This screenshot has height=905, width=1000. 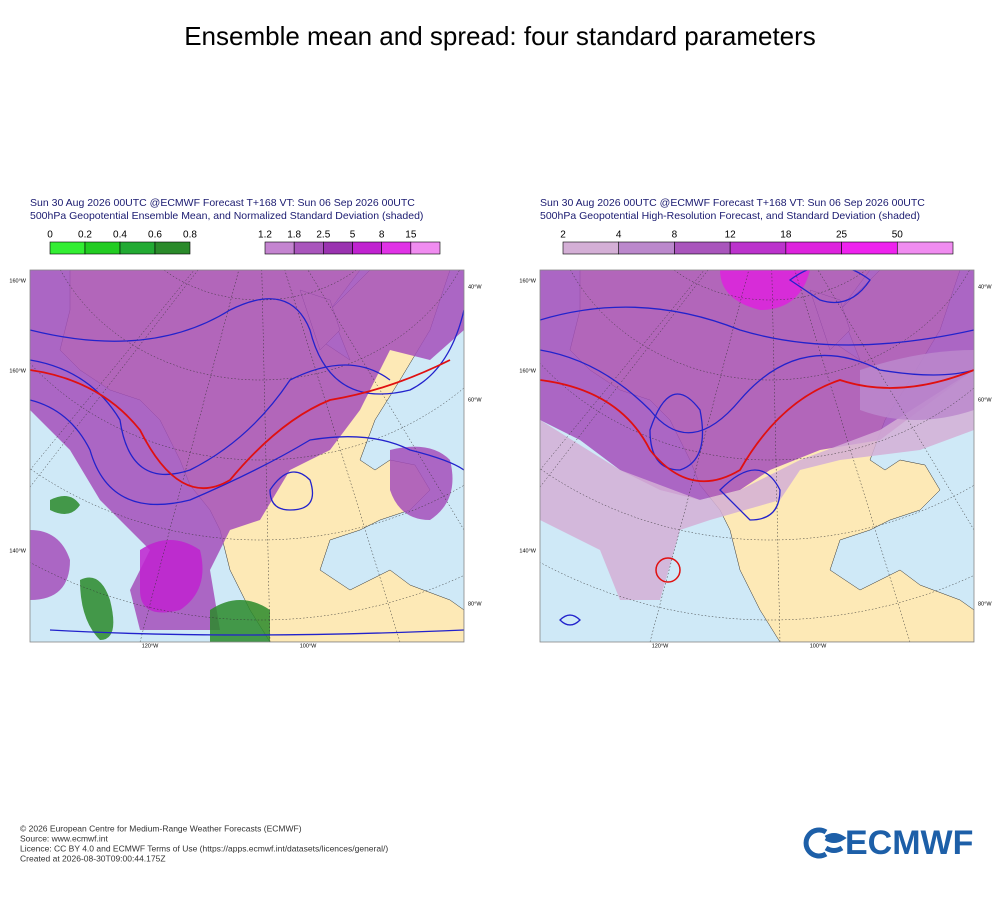 What do you see at coordinates (64, 838) in the screenshot?
I see `footer-line: Source: www.ecmwf.int` at bounding box center [64, 838].